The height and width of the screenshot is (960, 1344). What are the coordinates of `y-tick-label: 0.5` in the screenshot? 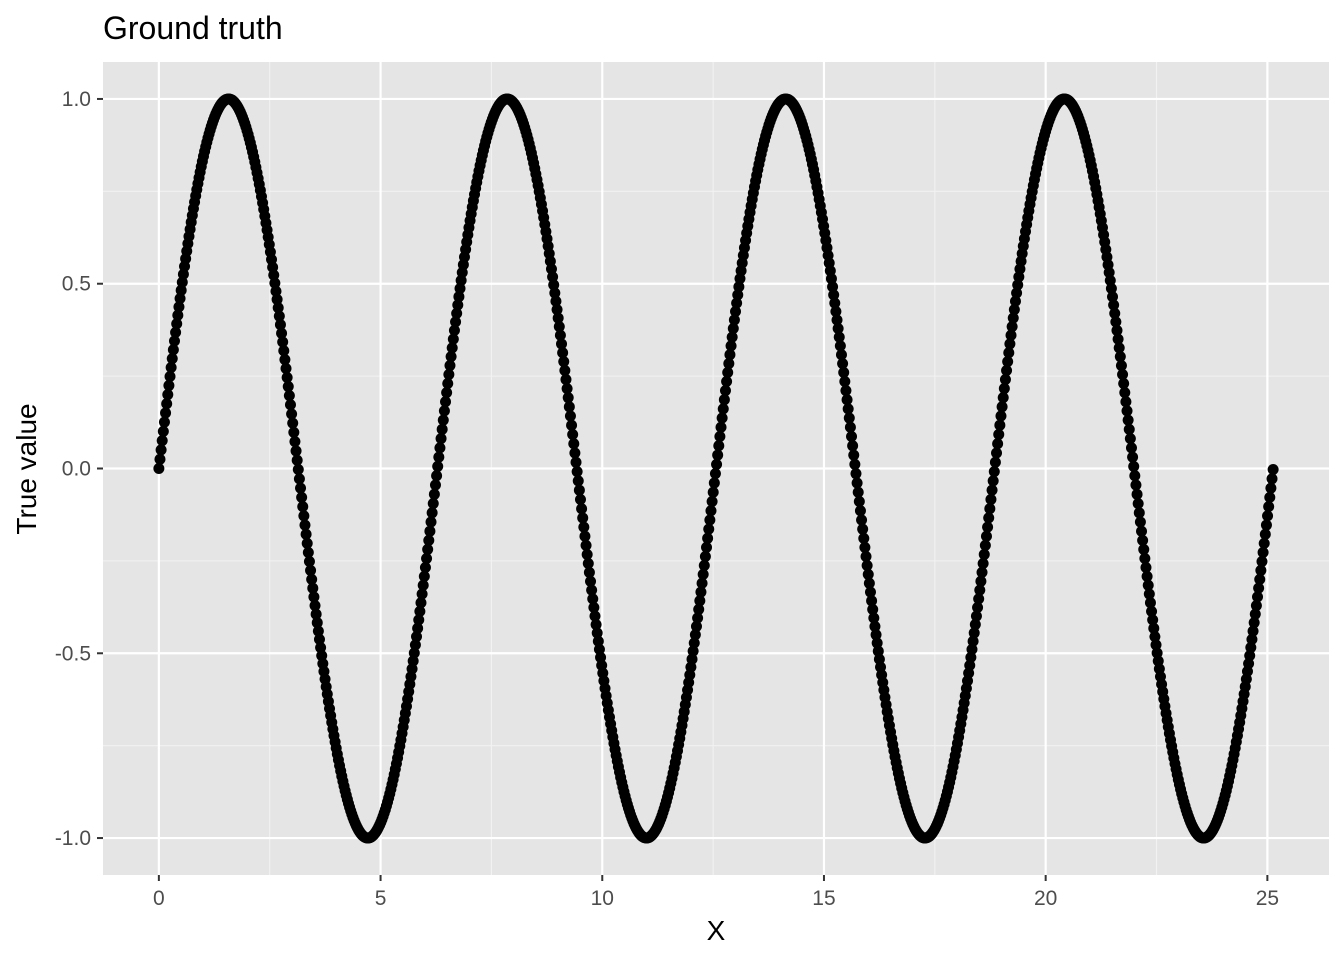 It's located at (76, 284).